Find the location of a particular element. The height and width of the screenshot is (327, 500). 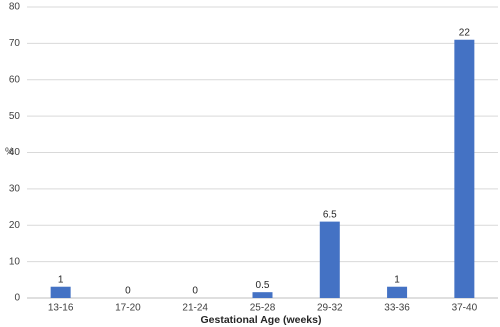

y-tick-label: 20 is located at coordinates (15, 225).